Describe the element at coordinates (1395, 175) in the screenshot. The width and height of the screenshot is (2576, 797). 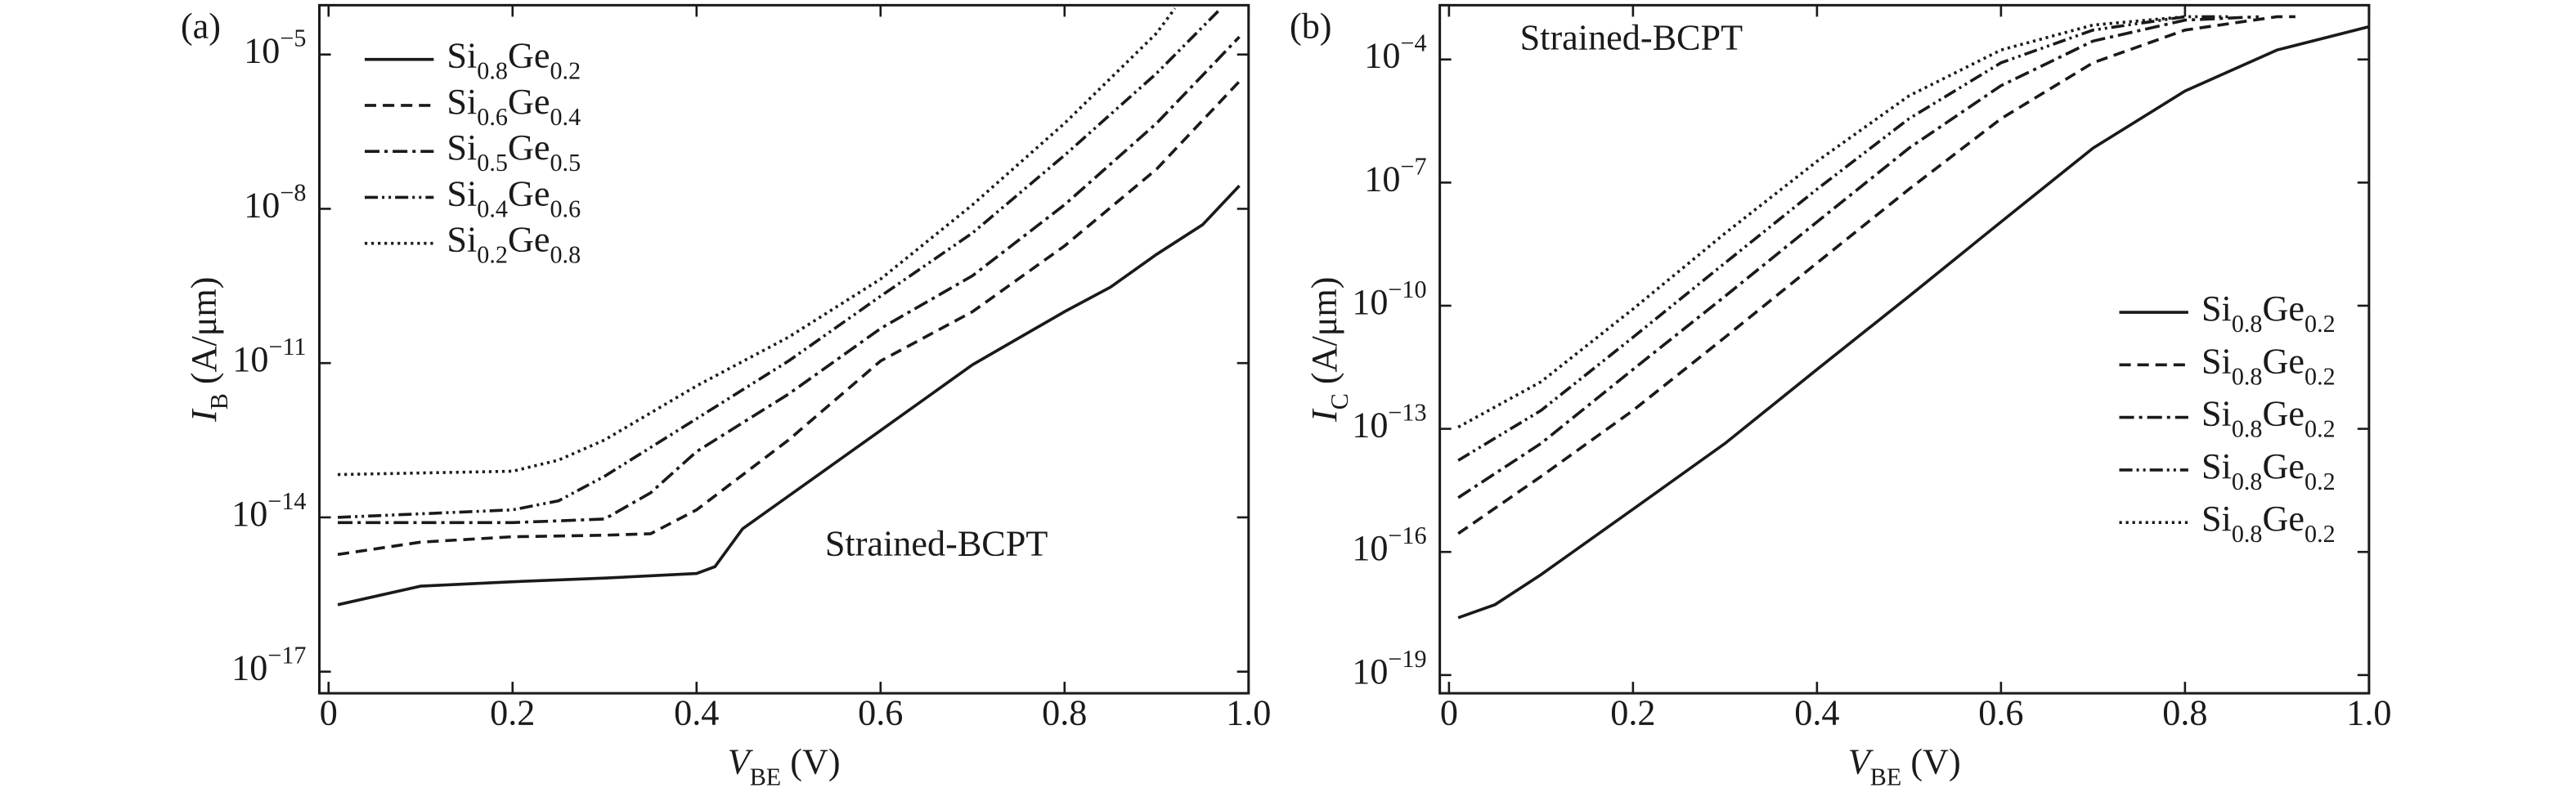
I see `y-tick-label: 10⁻⁷` at that location.